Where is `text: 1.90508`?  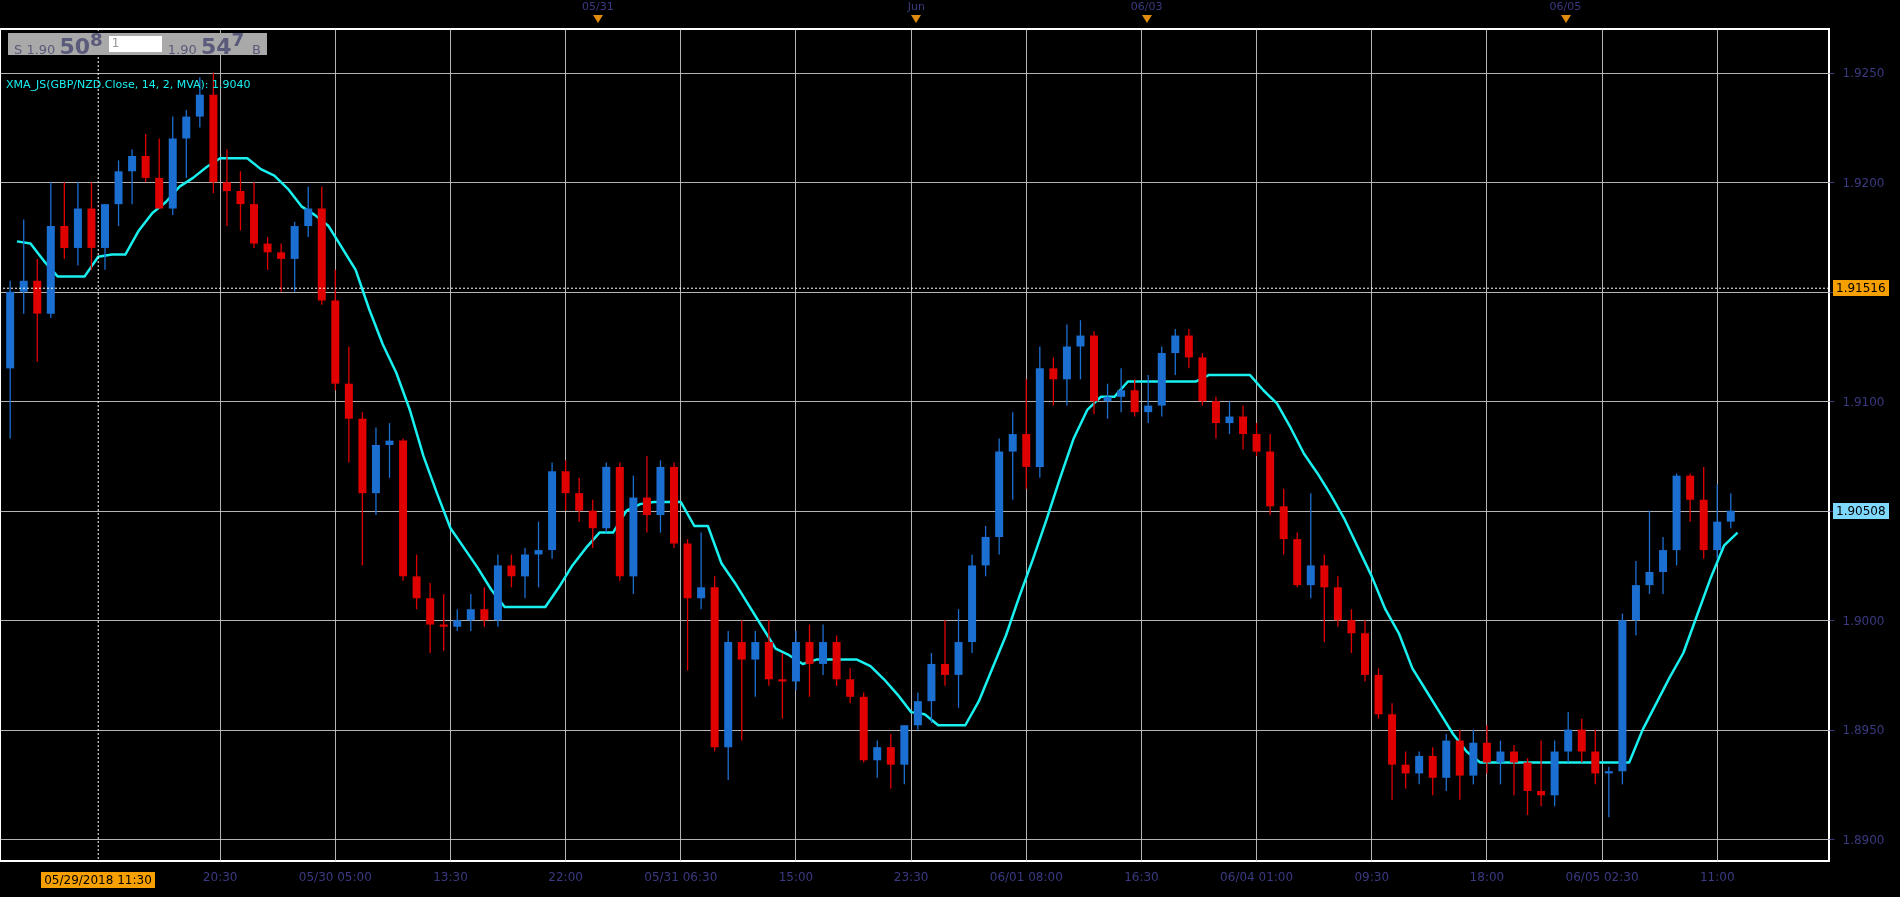
text: 1.90508 is located at coordinates (1861, 510).